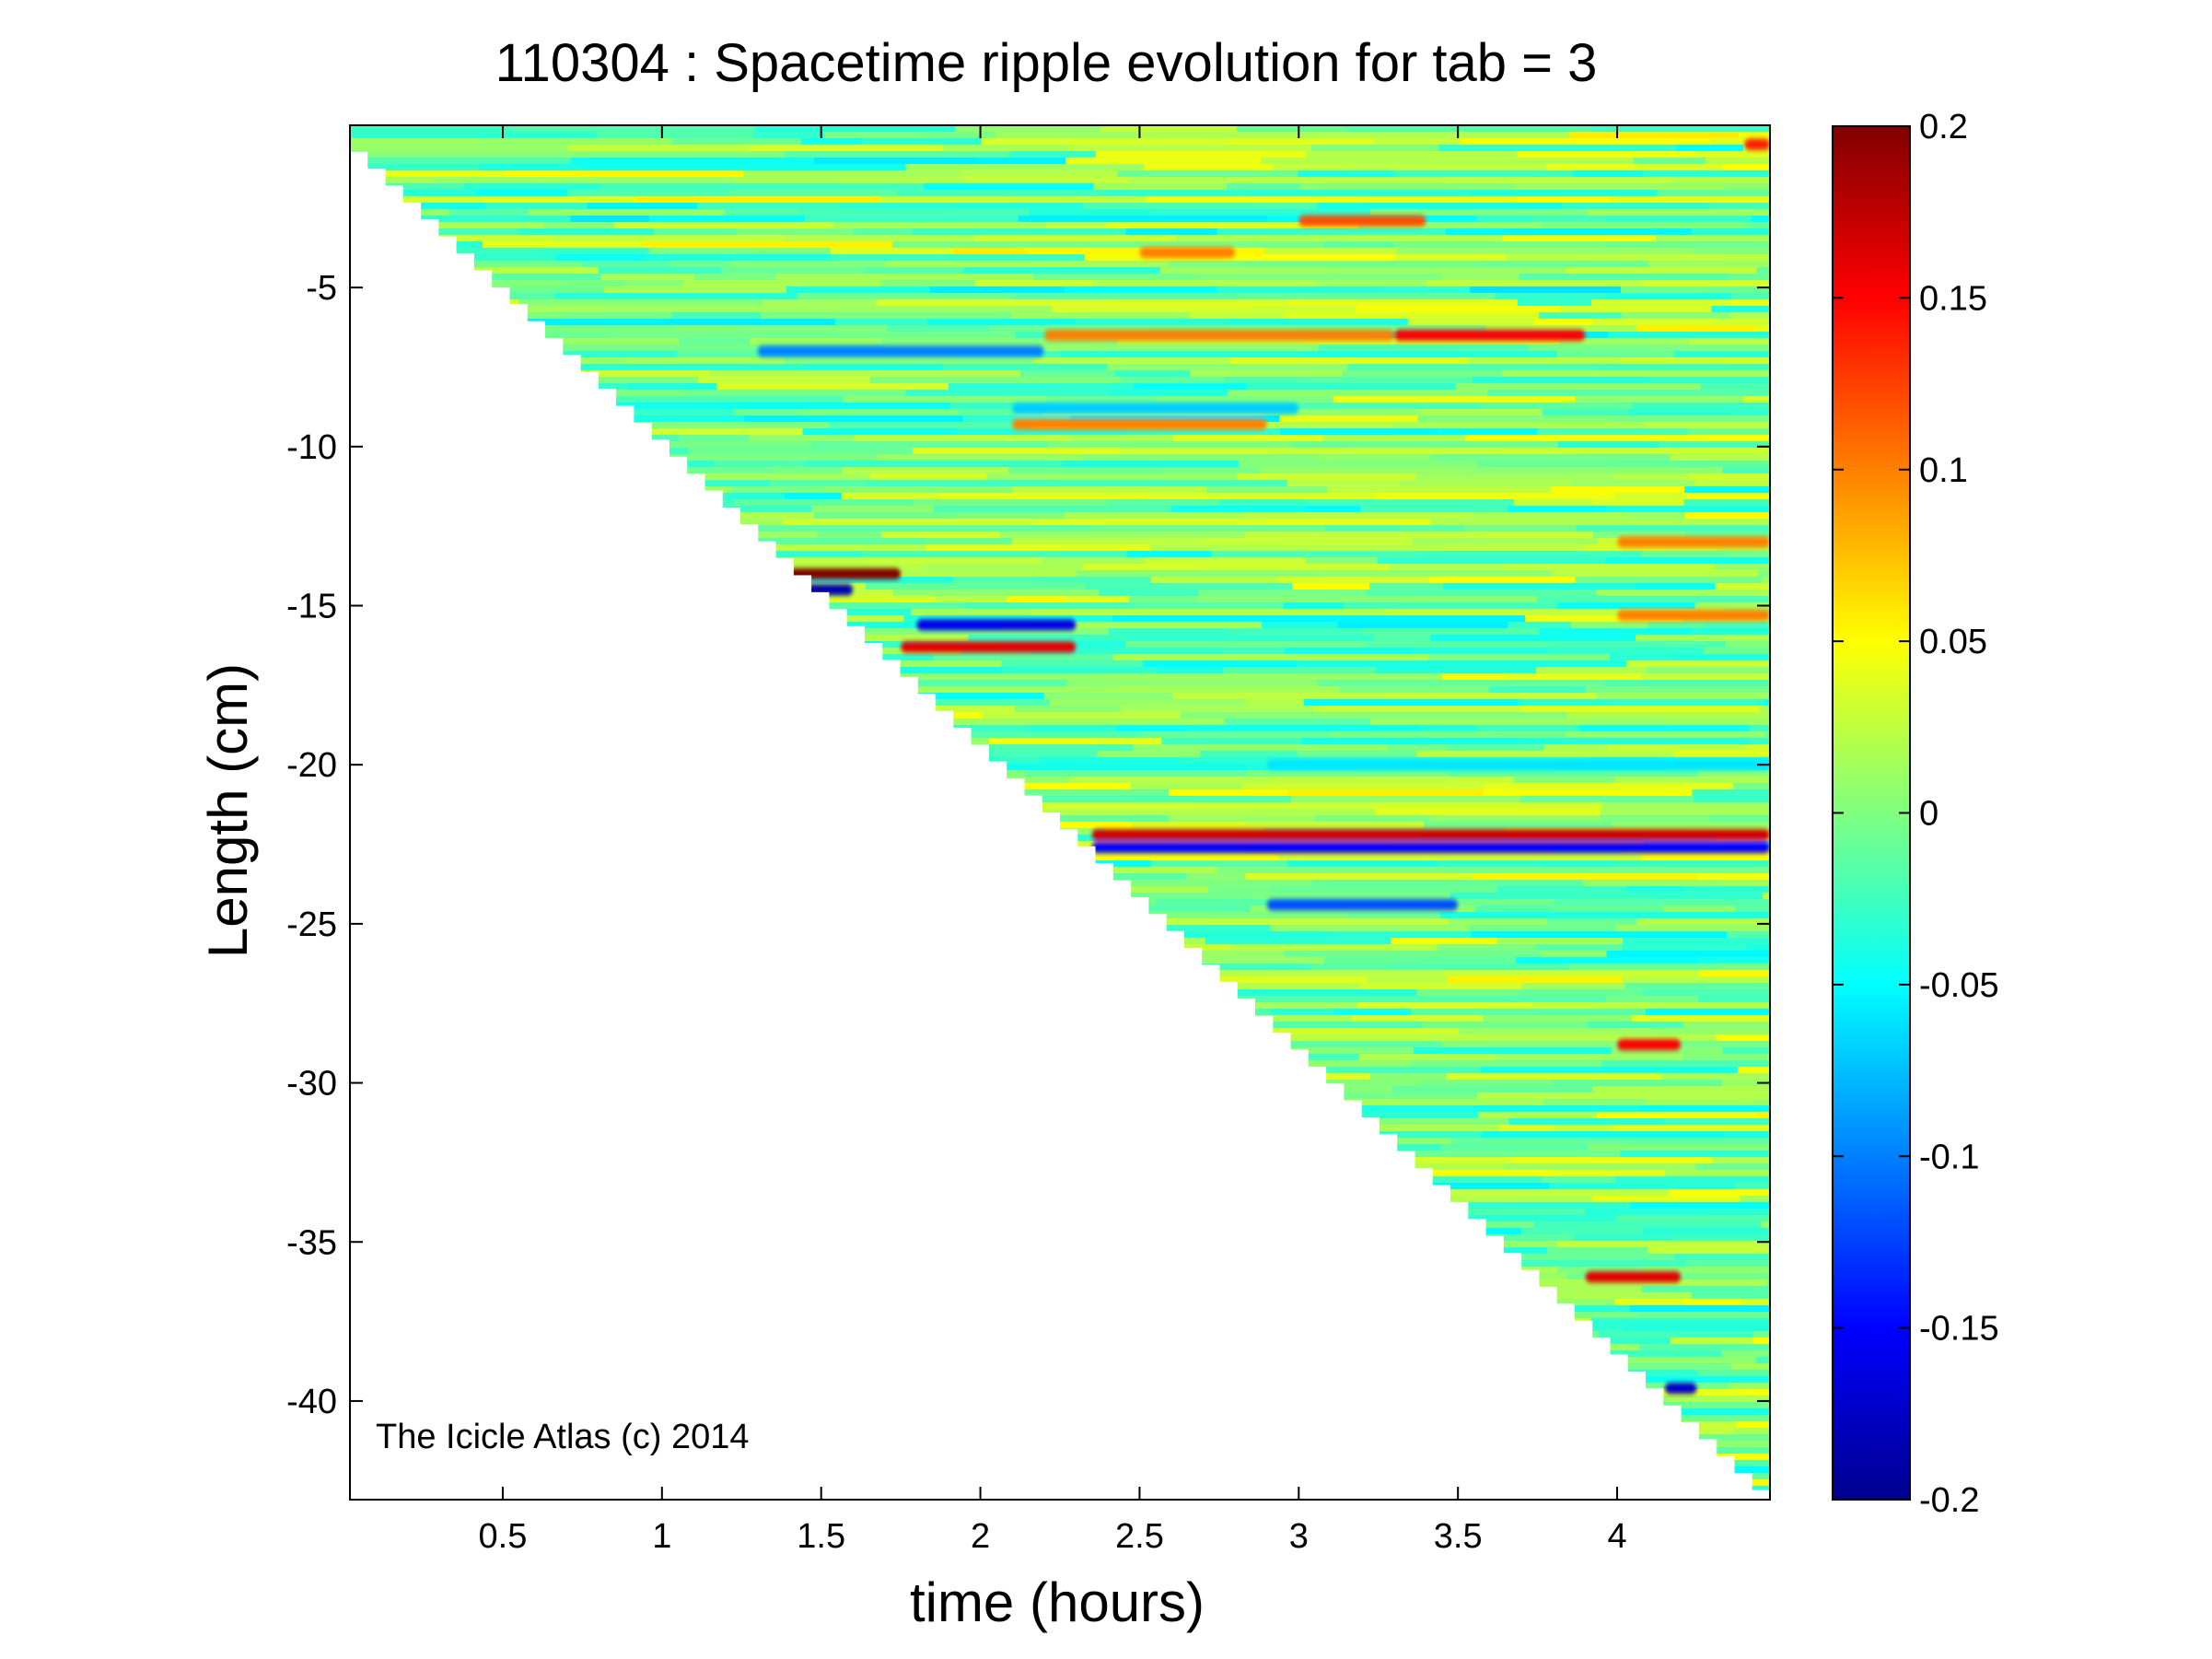 The image size is (2212, 1659). Describe the element at coordinates (503, 1536) in the screenshot. I see `x-tick-label: 0.5` at that location.